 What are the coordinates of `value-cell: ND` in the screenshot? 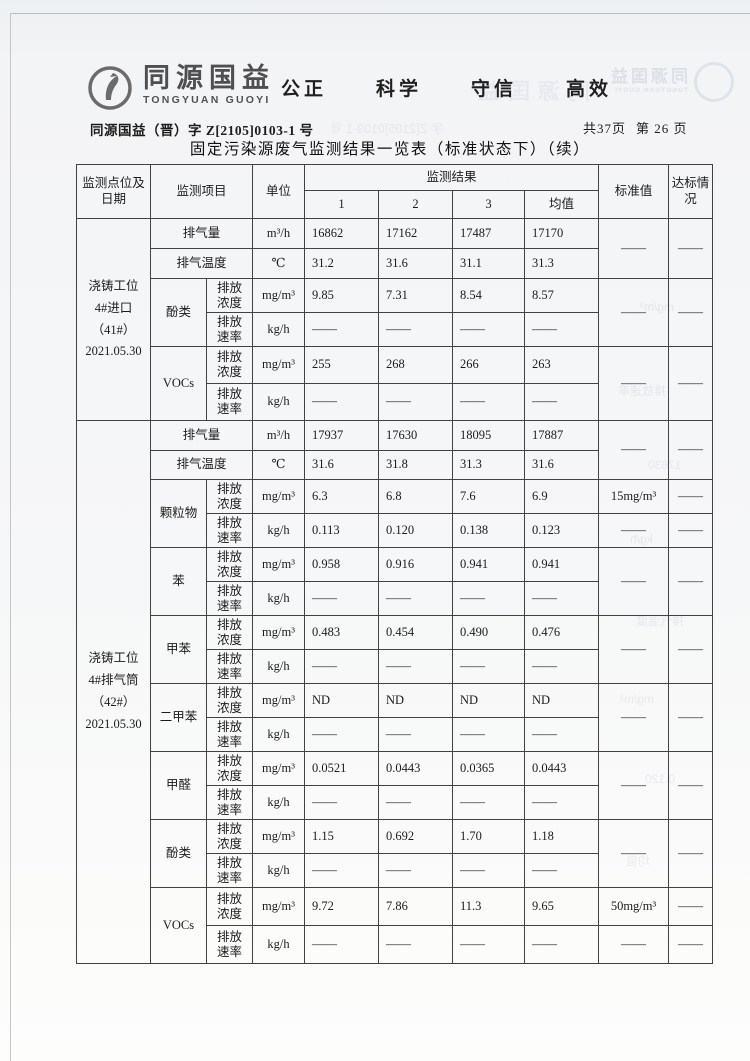 It's located at (562, 700).